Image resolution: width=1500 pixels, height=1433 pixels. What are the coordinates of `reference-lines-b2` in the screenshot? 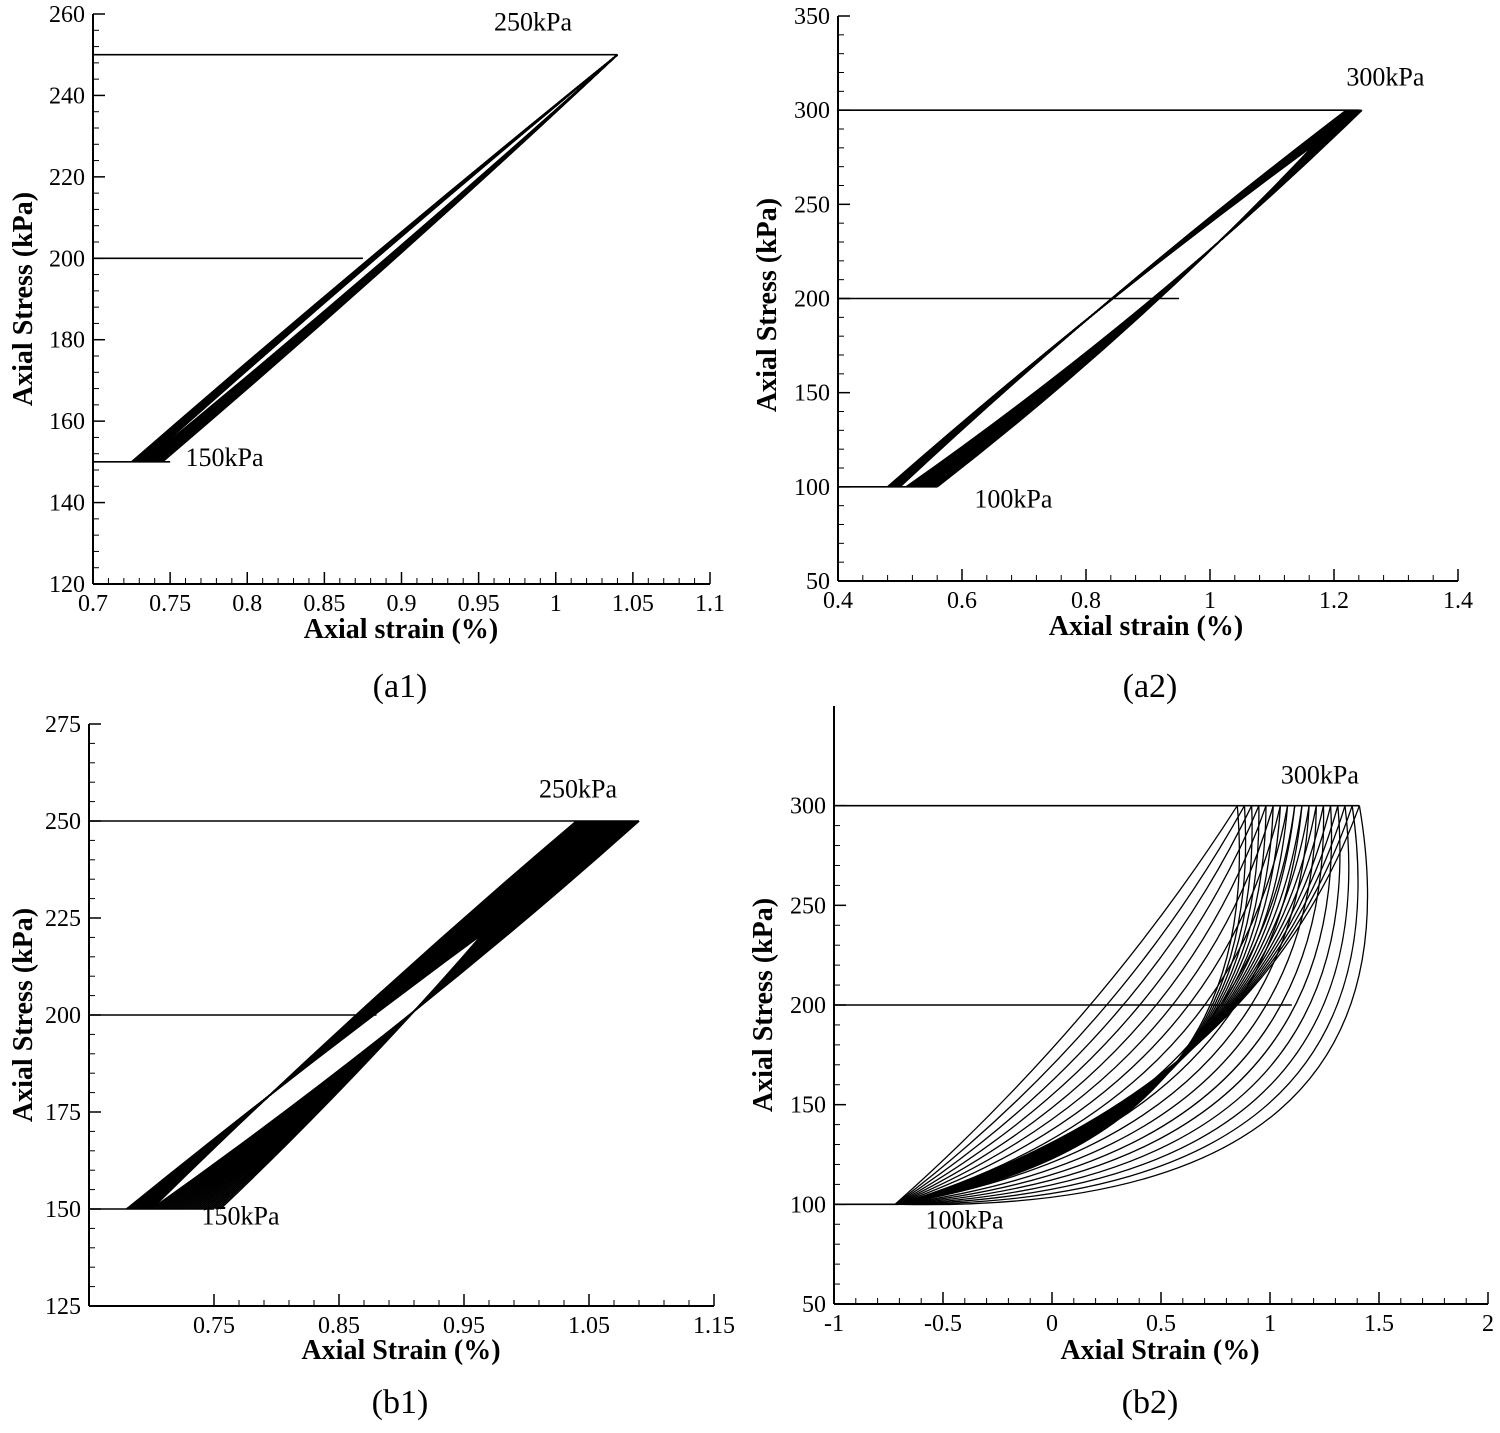 It's located at (1097, 1005).